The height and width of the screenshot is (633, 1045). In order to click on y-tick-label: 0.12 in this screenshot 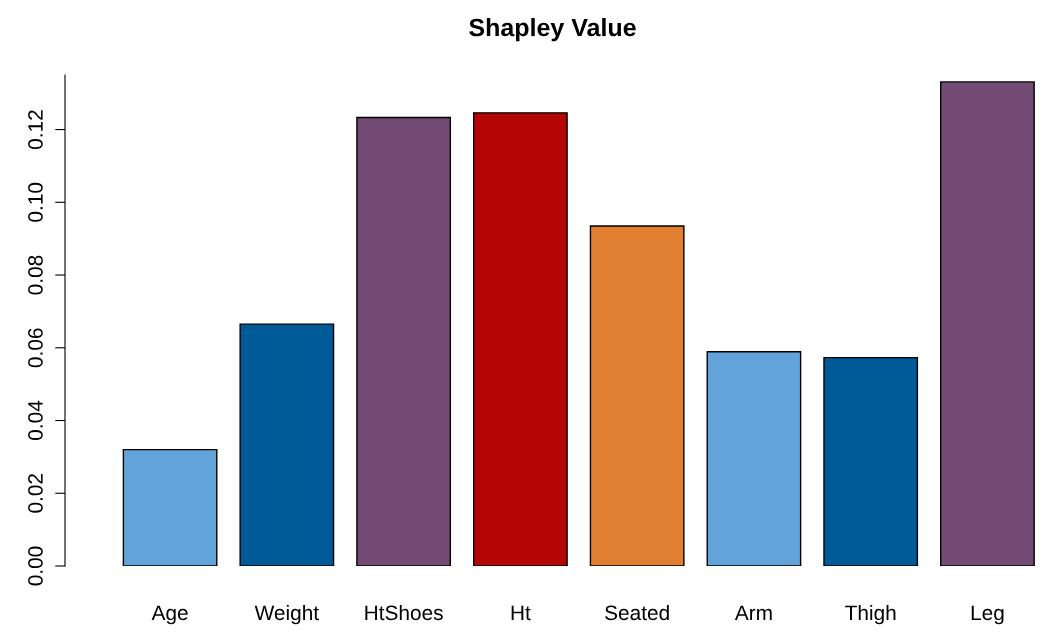, I will do `click(35, 130)`.